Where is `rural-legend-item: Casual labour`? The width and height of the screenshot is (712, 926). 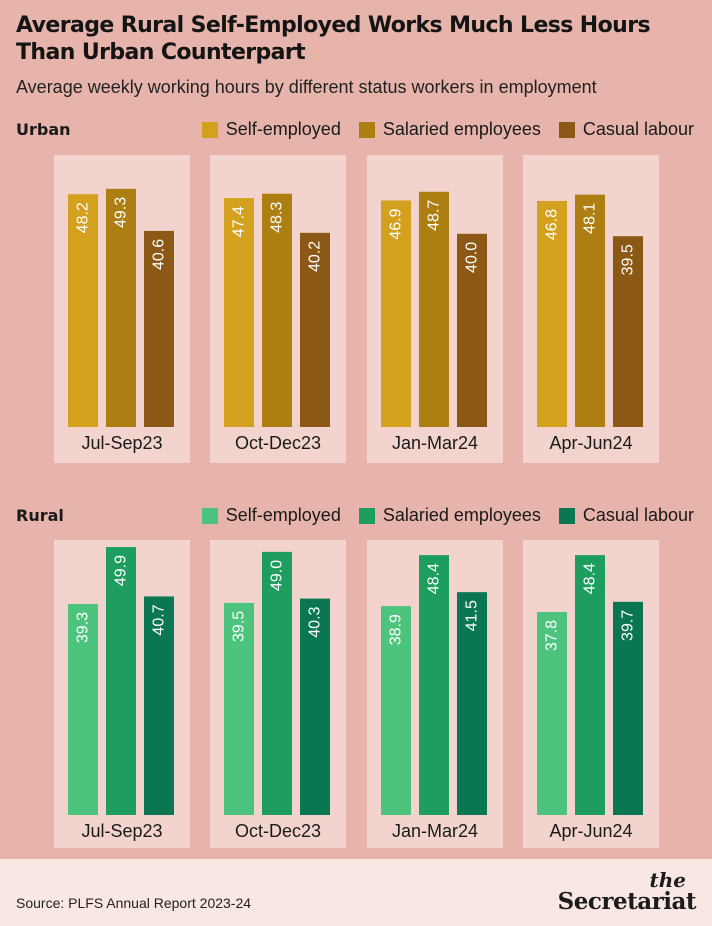
rural-legend-item: Casual labour is located at coordinates (626, 515).